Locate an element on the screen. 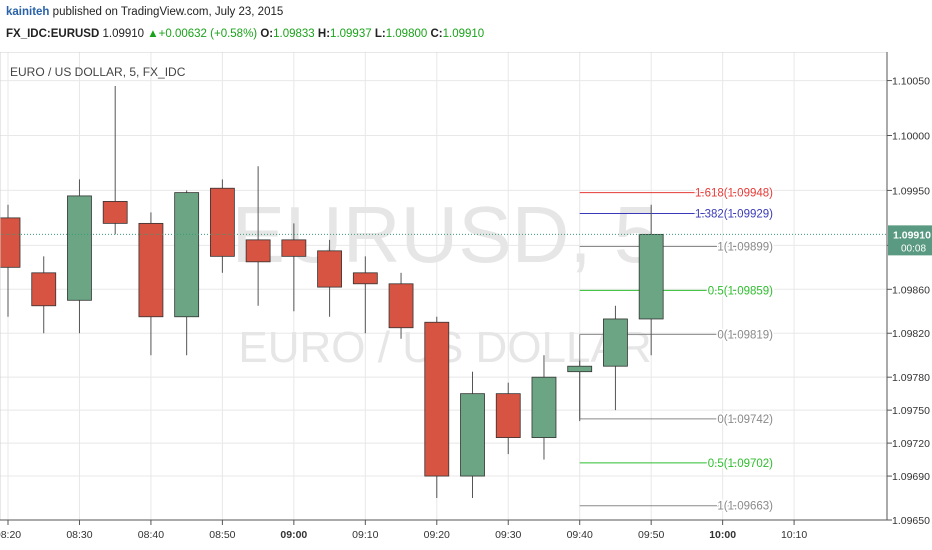 The width and height of the screenshot is (932, 550). y-tick-label: 1.09780 is located at coordinates (911, 378).